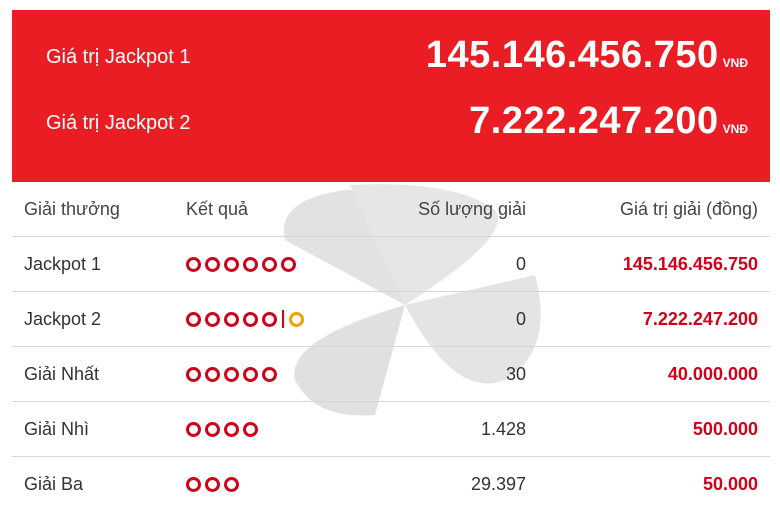  Describe the element at coordinates (296, 319) in the screenshot. I see `bonus-ball-icon` at that location.